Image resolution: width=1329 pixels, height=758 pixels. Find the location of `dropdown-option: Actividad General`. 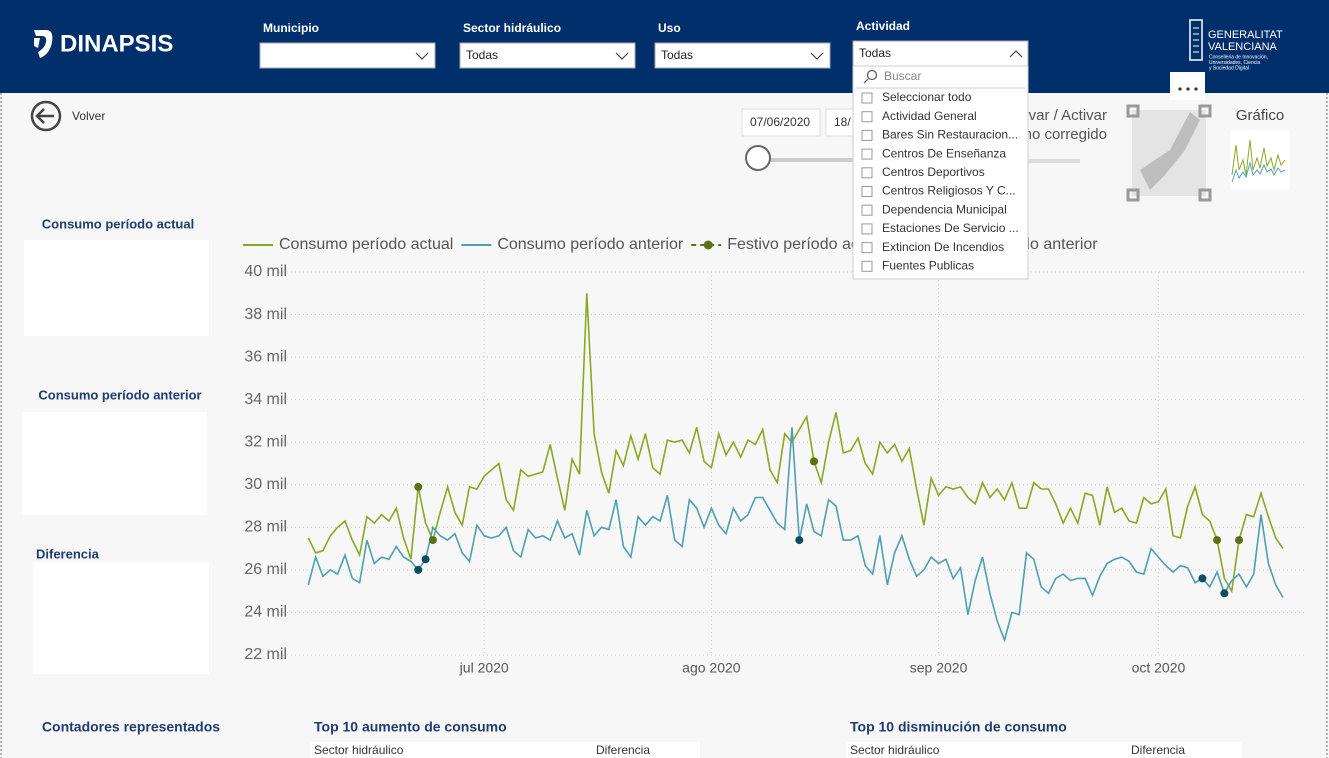

dropdown-option: Actividad General is located at coordinates (929, 116).